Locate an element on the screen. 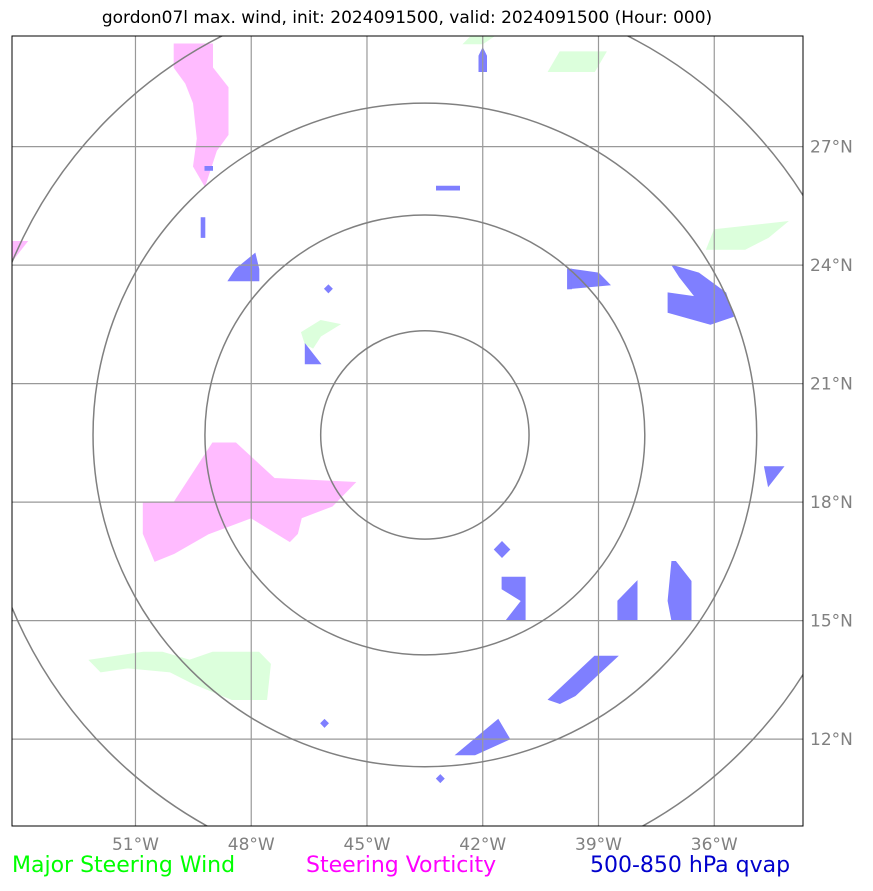 Image resolution: width=873 pixels, height=891 pixels. latitude-tick-labels: 12°N 15°N 18°N 21°N 24°N 27°N is located at coordinates (831, 444).